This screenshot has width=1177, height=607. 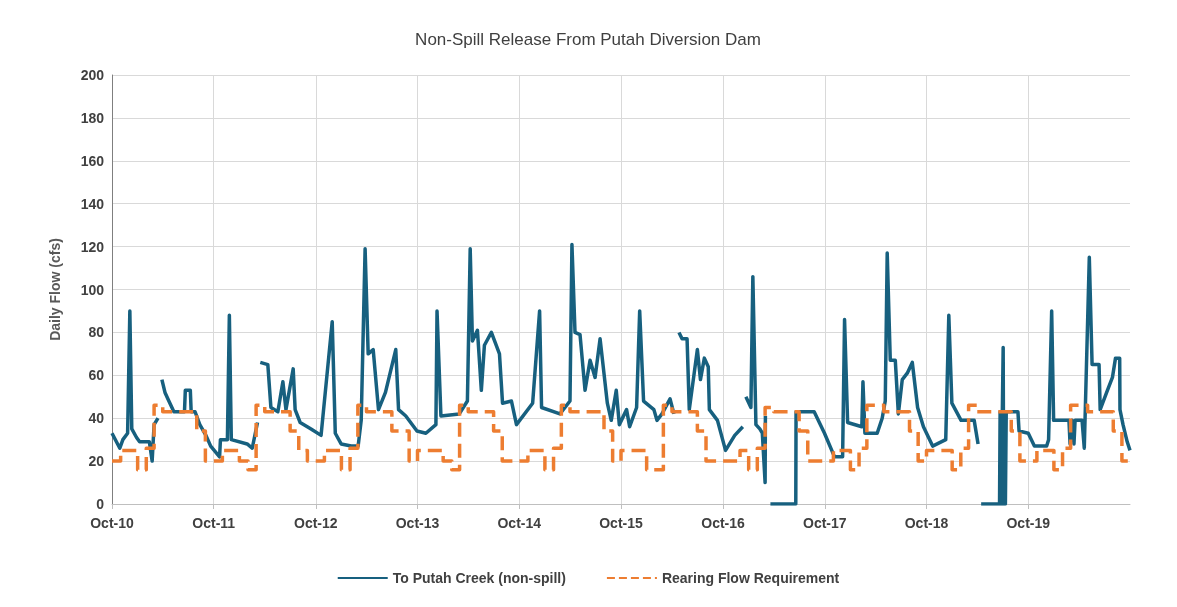 I want to click on y-tick-label: 60, so click(x=96, y=375).